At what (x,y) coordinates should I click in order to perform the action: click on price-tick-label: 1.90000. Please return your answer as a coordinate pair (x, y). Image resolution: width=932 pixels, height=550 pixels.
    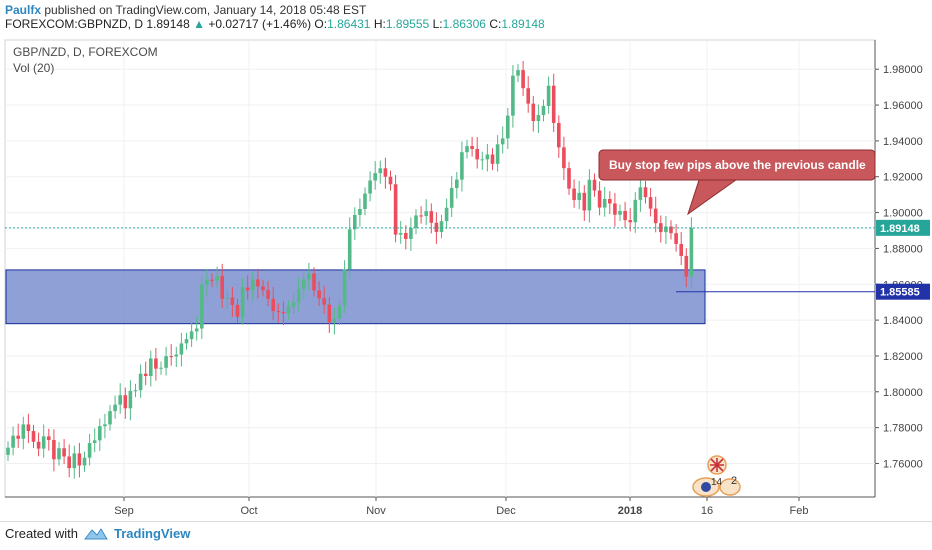
    Looking at the image, I should click on (903, 214).